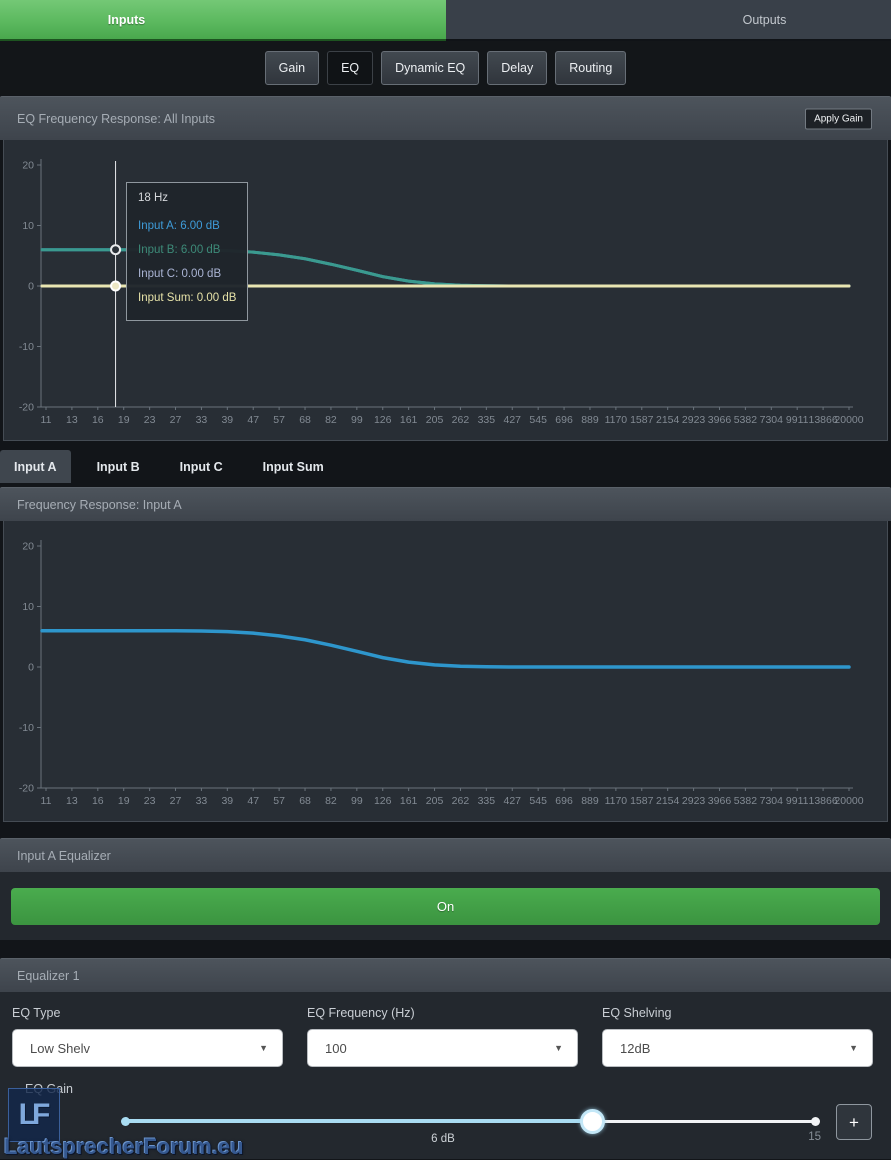 This screenshot has width=891, height=1160. I want to click on svg-text: 27, so click(176, 420).